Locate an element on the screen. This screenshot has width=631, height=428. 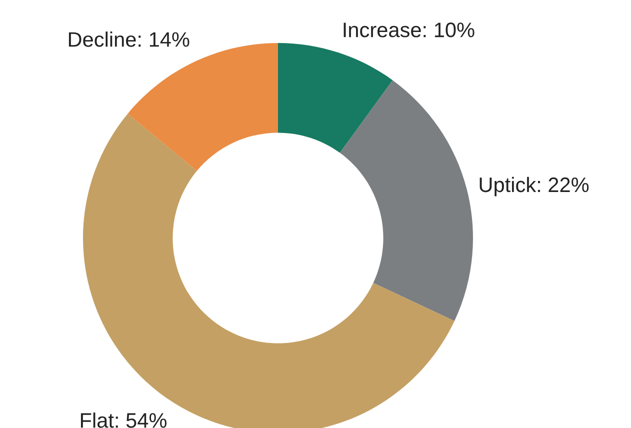
slice-label: Uptick: 22% is located at coordinates (534, 186).